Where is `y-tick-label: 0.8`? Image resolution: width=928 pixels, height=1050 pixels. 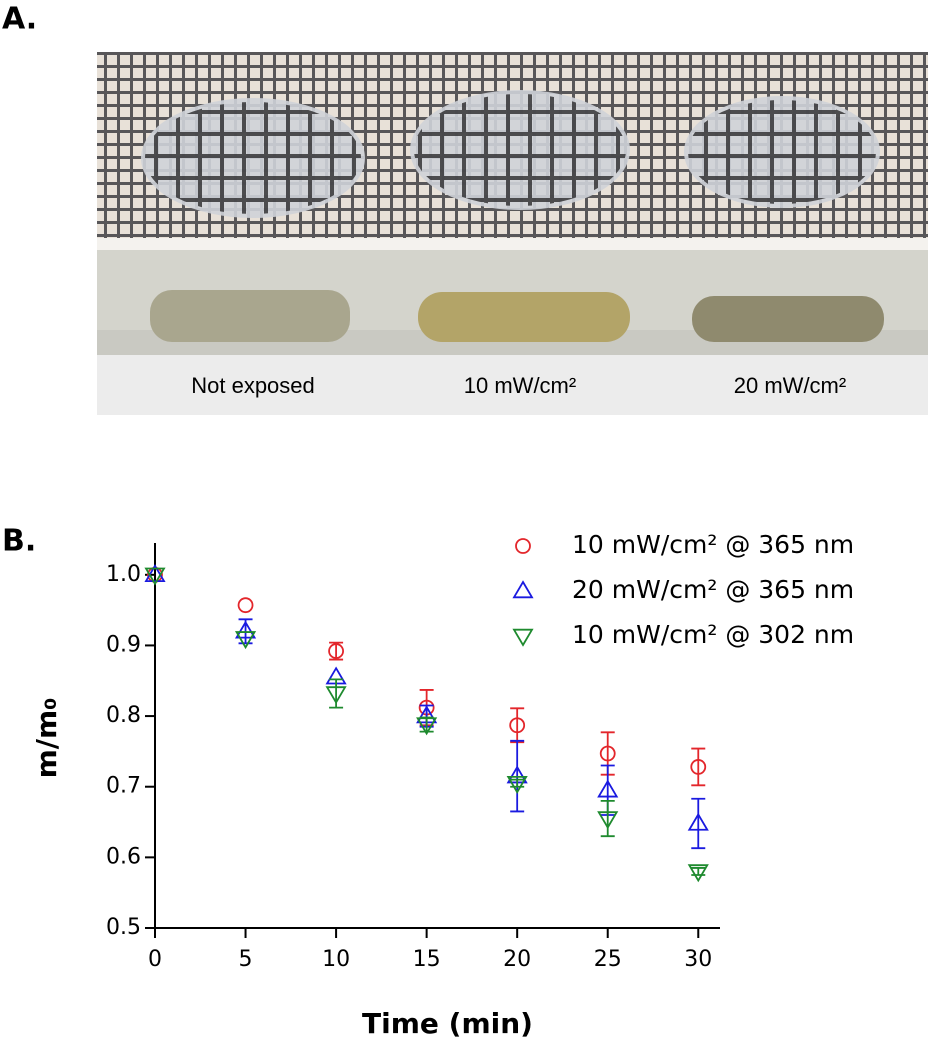 y-tick-label: 0.8 is located at coordinates (123, 715).